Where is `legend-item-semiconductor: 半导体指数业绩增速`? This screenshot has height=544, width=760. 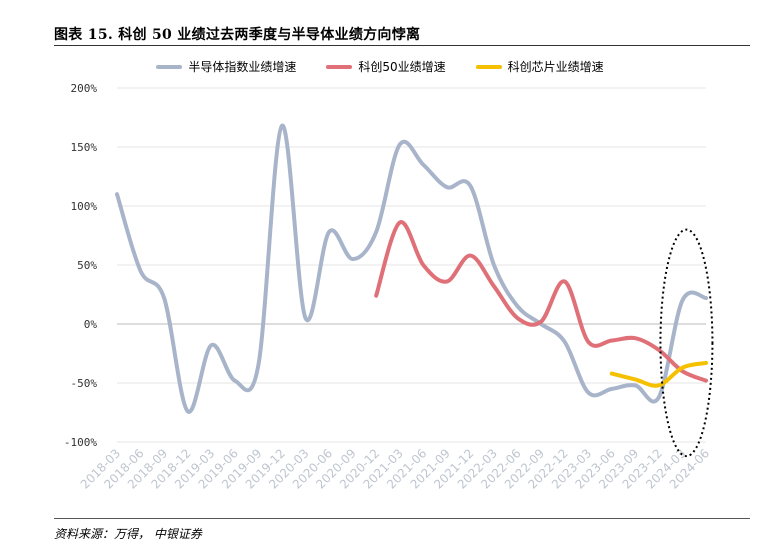
legend-item-semiconductor: 半导体指数业绩增速 is located at coordinates (226, 66).